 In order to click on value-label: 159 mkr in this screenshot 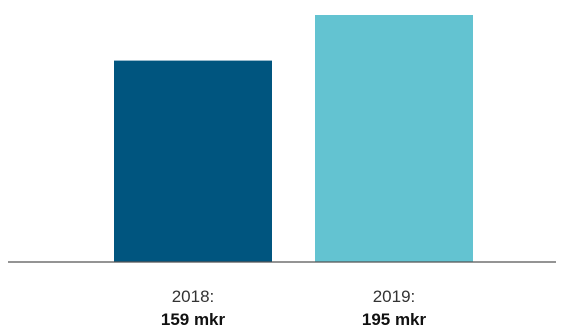, I will do `click(193, 318)`.